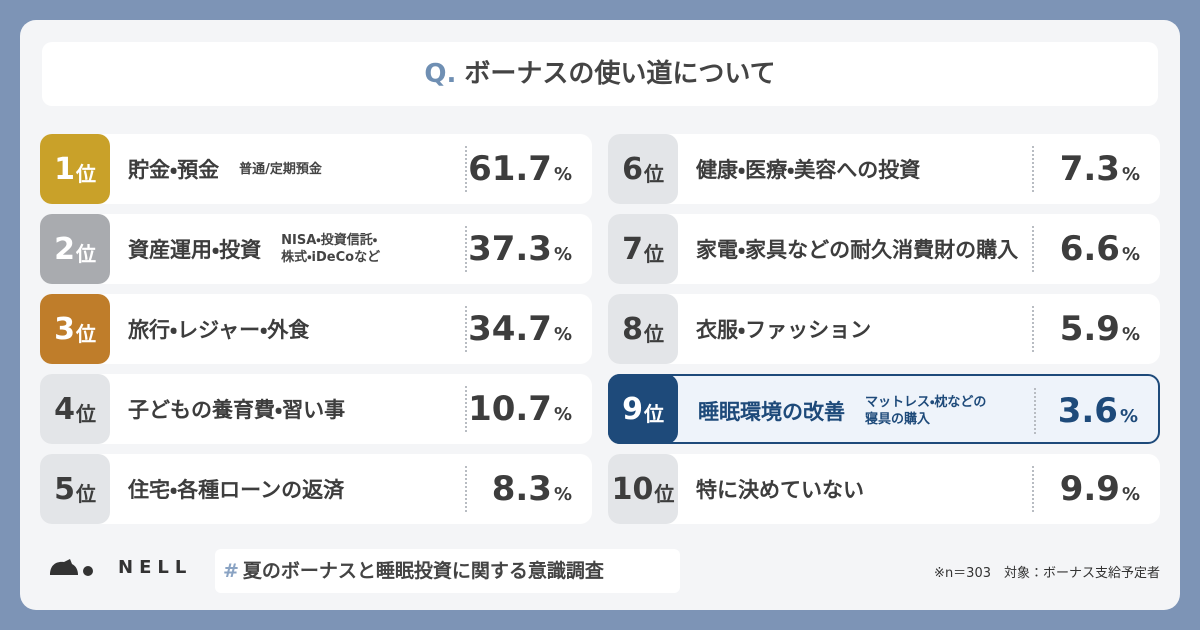 This screenshot has width=1200, height=630. What do you see at coordinates (620, 74) in the screenshot?
I see `title: ボーナスの使い道について` at bounding box center [620, 74].